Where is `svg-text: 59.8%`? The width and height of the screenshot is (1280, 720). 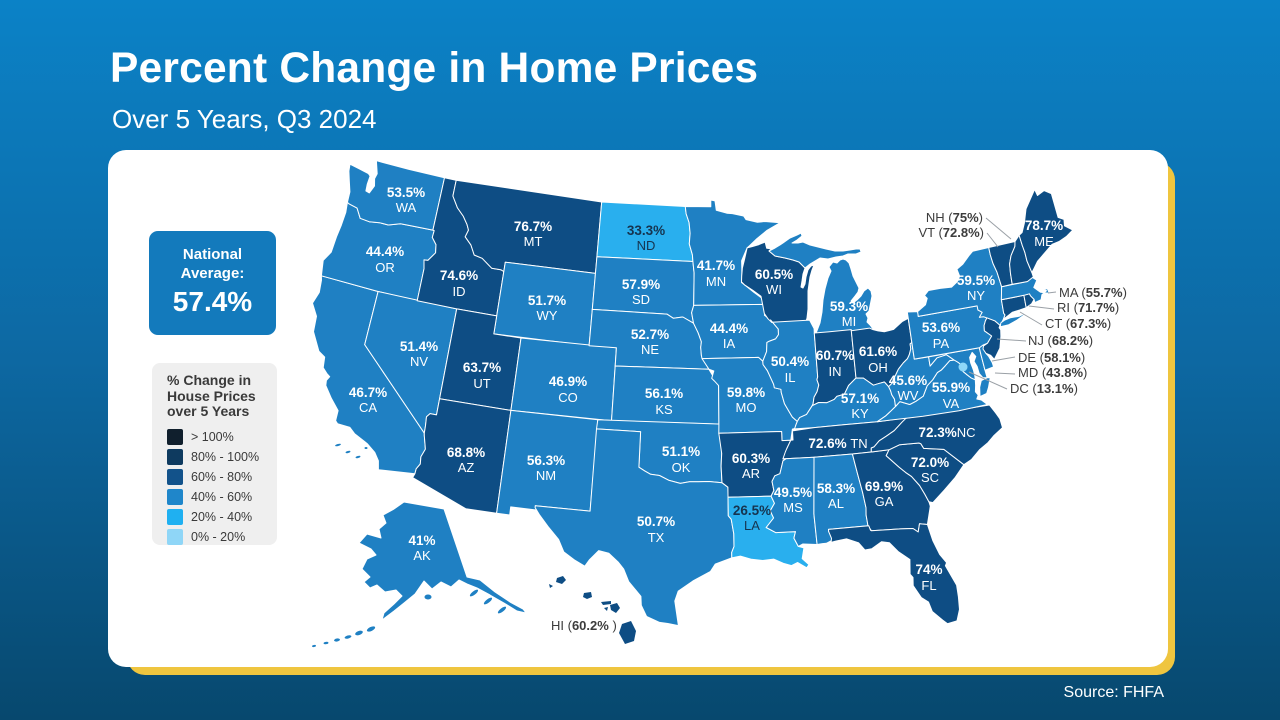 svg-text: 59.8% is located at coordinates (746, 392).